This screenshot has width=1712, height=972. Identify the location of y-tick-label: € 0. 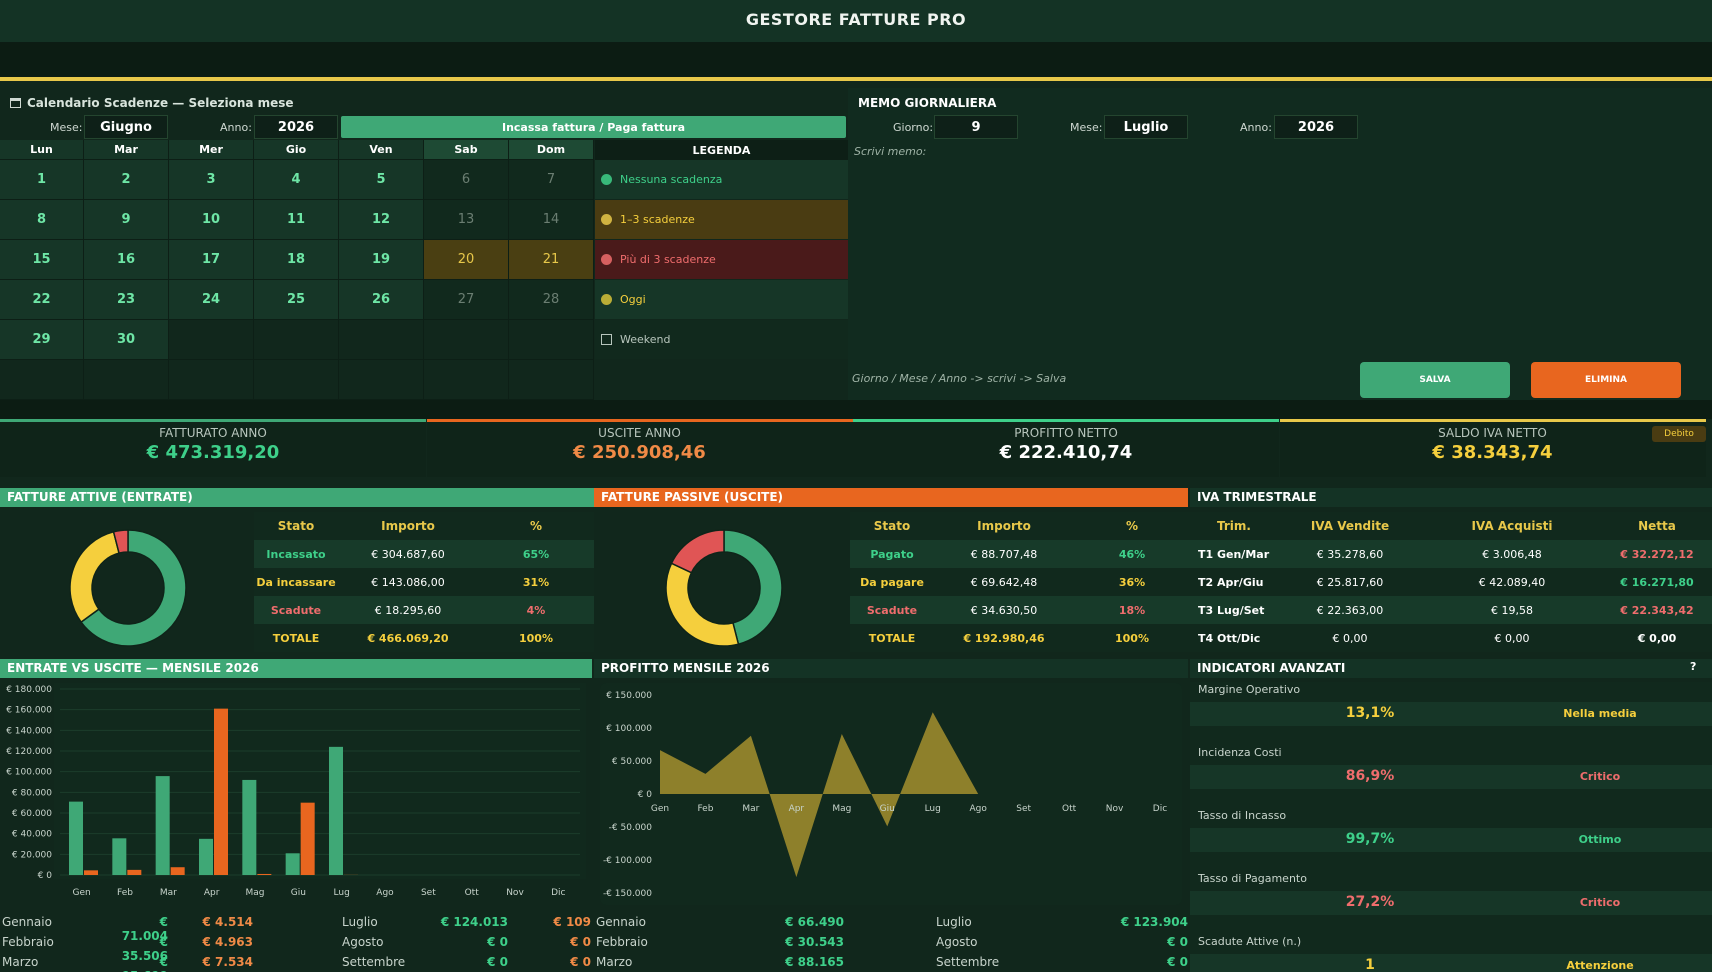
(645, 795).